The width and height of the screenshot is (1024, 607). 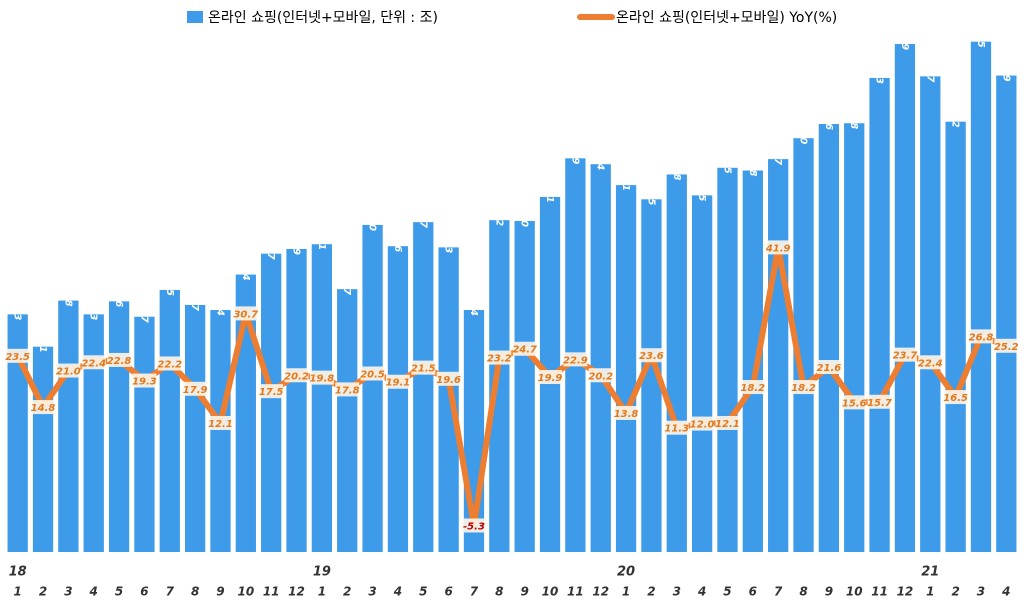 I want to click on bar-value-label: 11.30, so click(x=372, y=215).